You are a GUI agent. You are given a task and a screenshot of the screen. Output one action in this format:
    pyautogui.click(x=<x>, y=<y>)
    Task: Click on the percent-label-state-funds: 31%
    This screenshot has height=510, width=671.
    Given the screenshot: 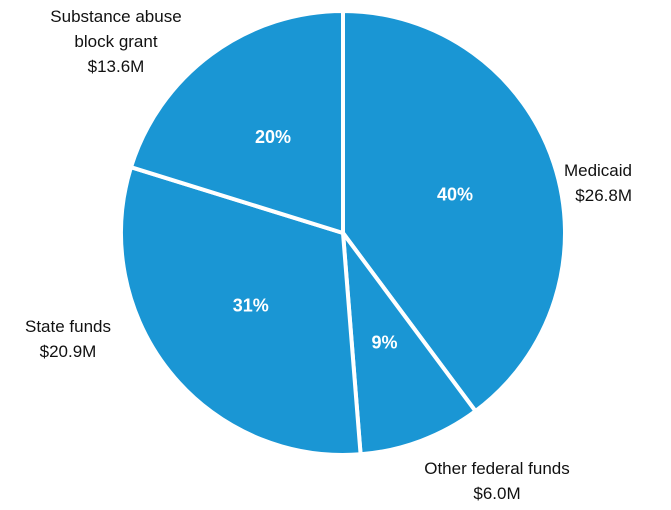 What is the action you would take?
    pyautogui.click(x=251, y=305)
    